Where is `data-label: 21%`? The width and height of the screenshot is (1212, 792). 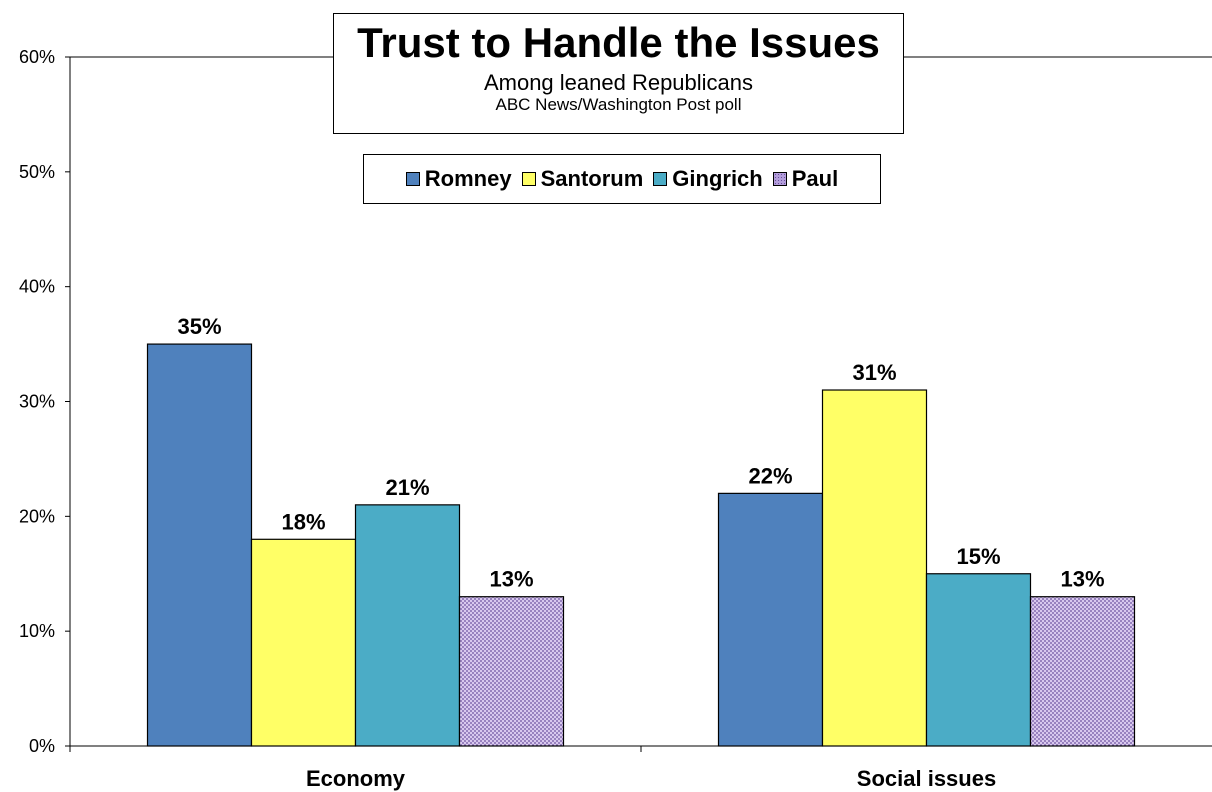 data-label: 21% is located at coordinates (407, 487).